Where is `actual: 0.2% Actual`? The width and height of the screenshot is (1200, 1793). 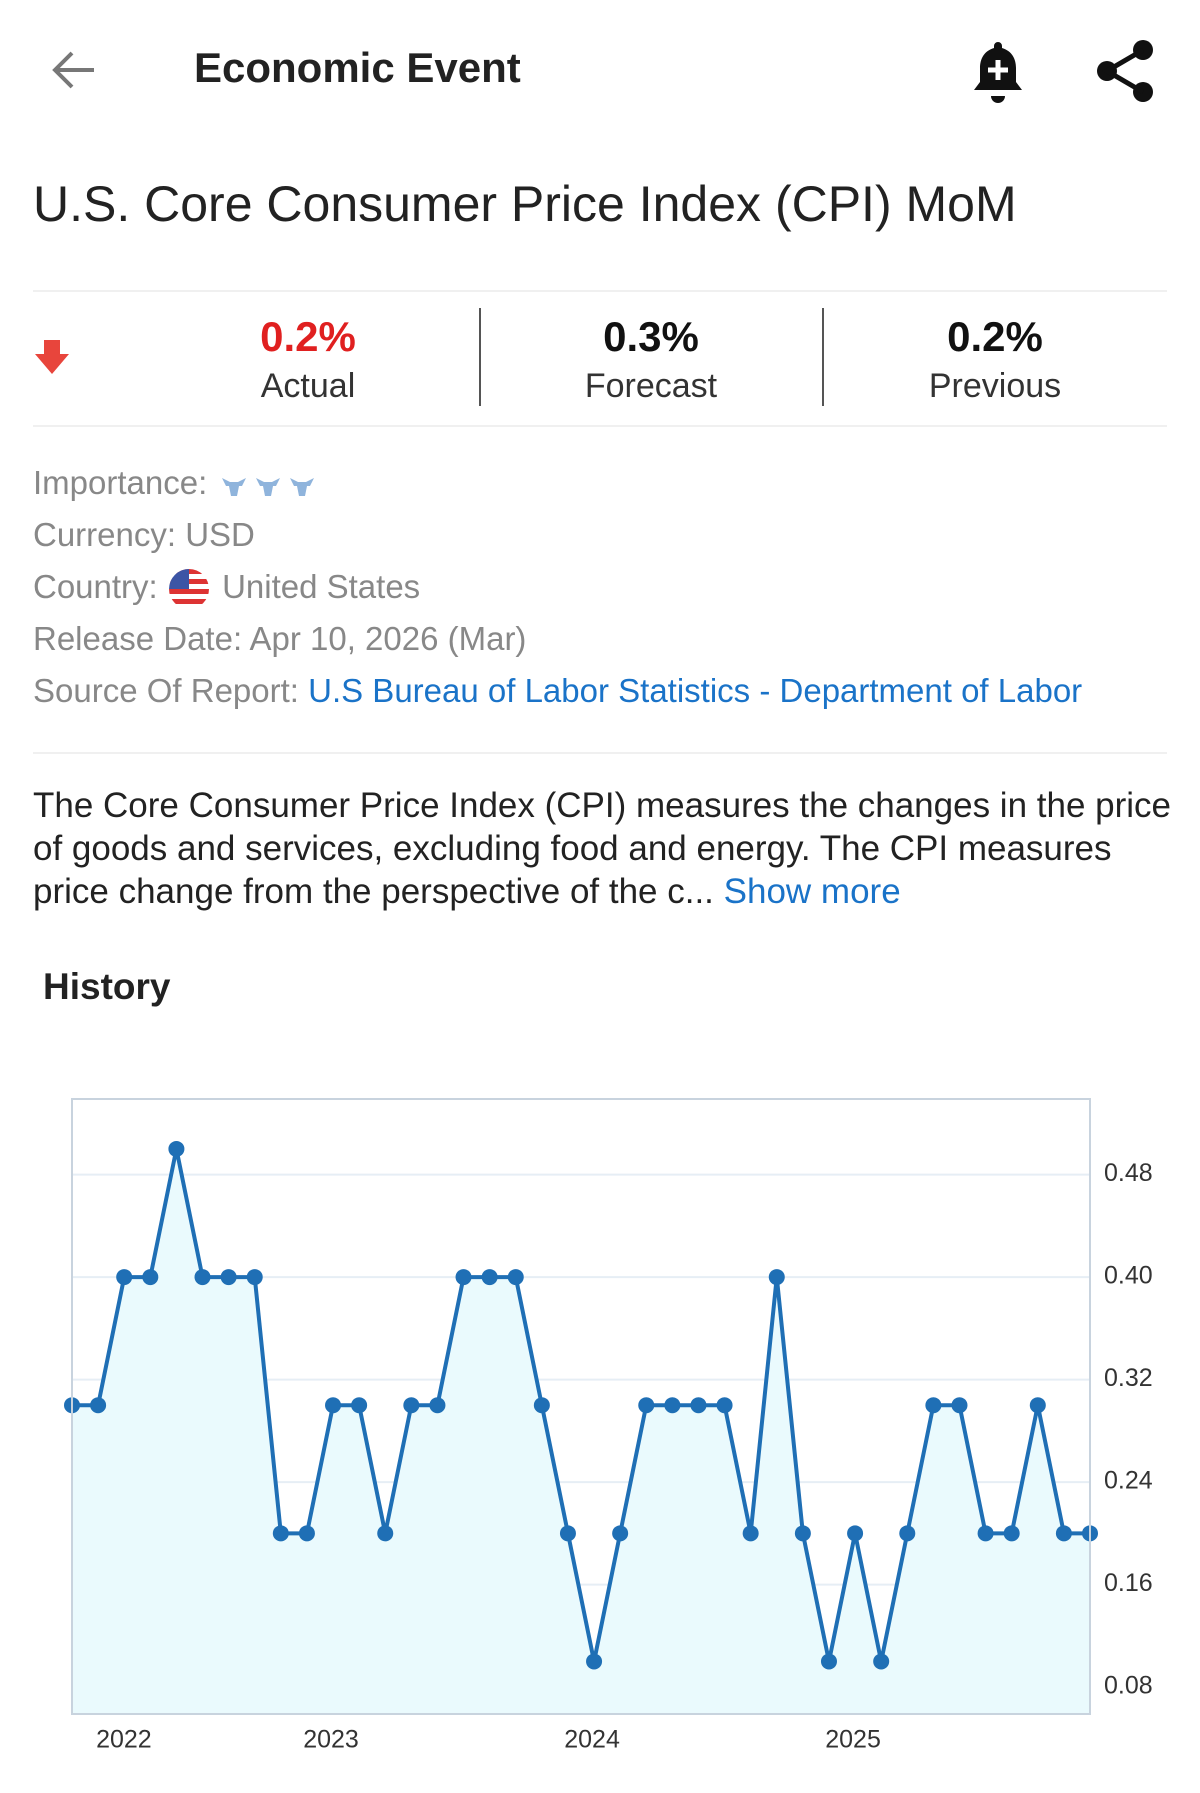 actual: 0.2% Actual is located at coordinates (308, 359).